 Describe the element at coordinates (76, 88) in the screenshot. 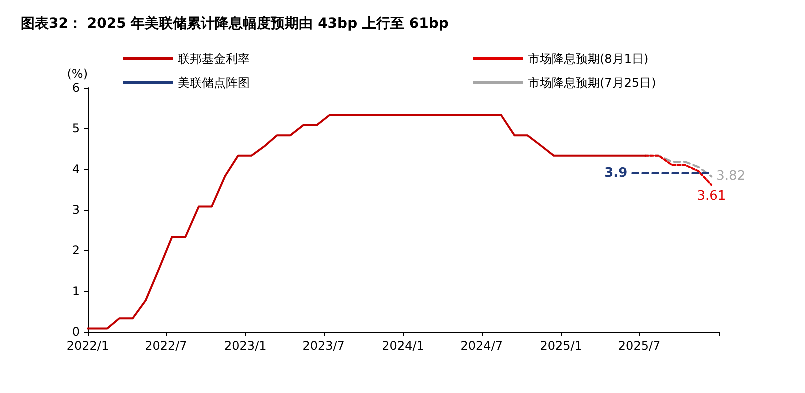

I see `y-tick-label: 6` at that location.